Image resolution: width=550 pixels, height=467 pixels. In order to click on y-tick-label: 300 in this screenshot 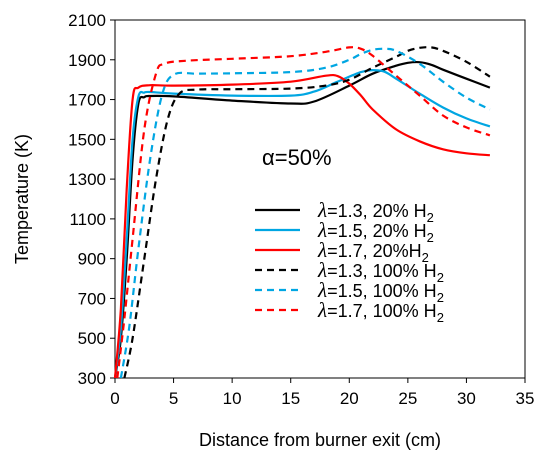, I will do `click(92, 378)`.